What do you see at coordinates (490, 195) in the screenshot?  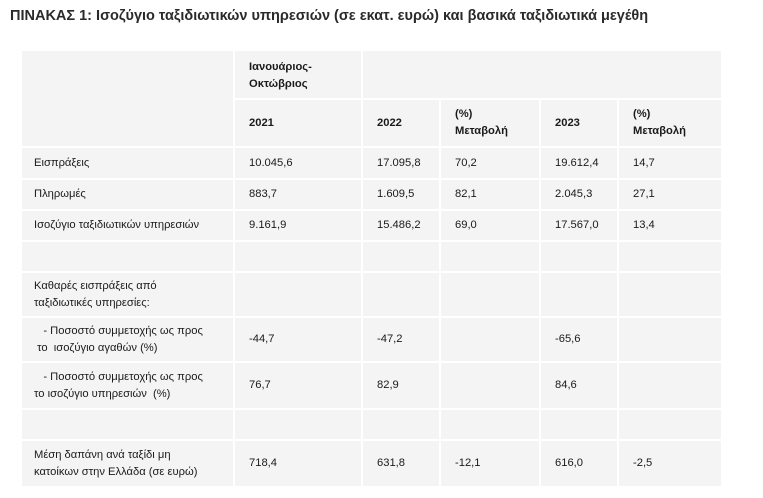 I see `table-cell: 82,1` at bounding box center [490, 195].